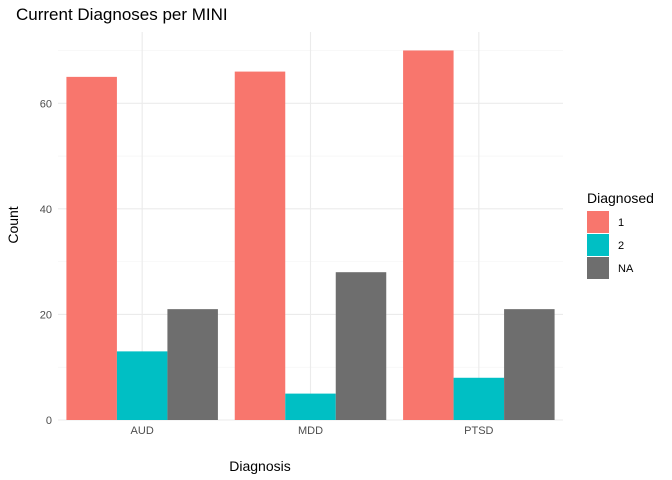  Describe the element at coordinates (122, 14) in the screenshot. I see `chart-title: Current Diagnoses per MINI` at that location.